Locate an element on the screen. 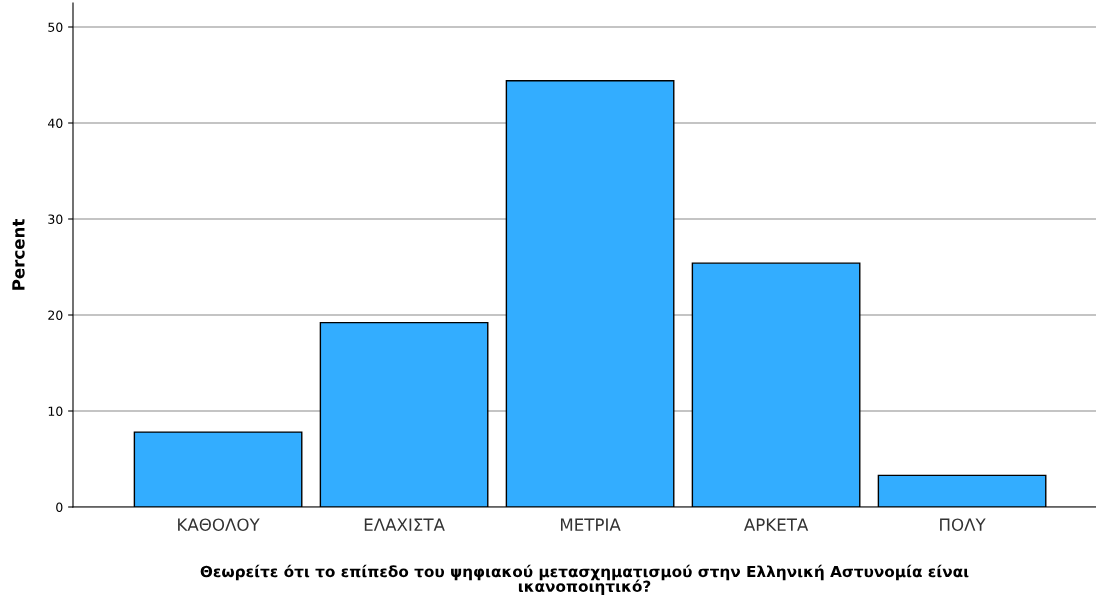  y-tick-label: 30 is located at coordinates (55, 219).